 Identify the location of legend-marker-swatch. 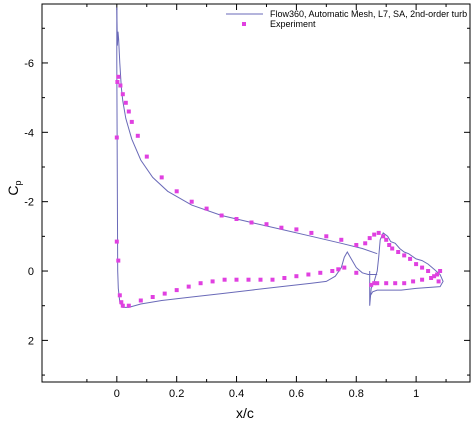
(244, 24).